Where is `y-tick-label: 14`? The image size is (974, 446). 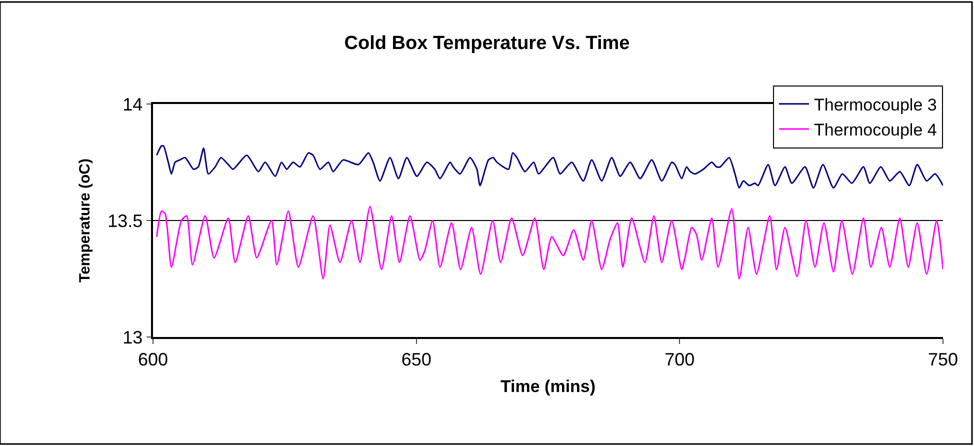 y-tick-label: 14 is located at coordinates (132, 104).